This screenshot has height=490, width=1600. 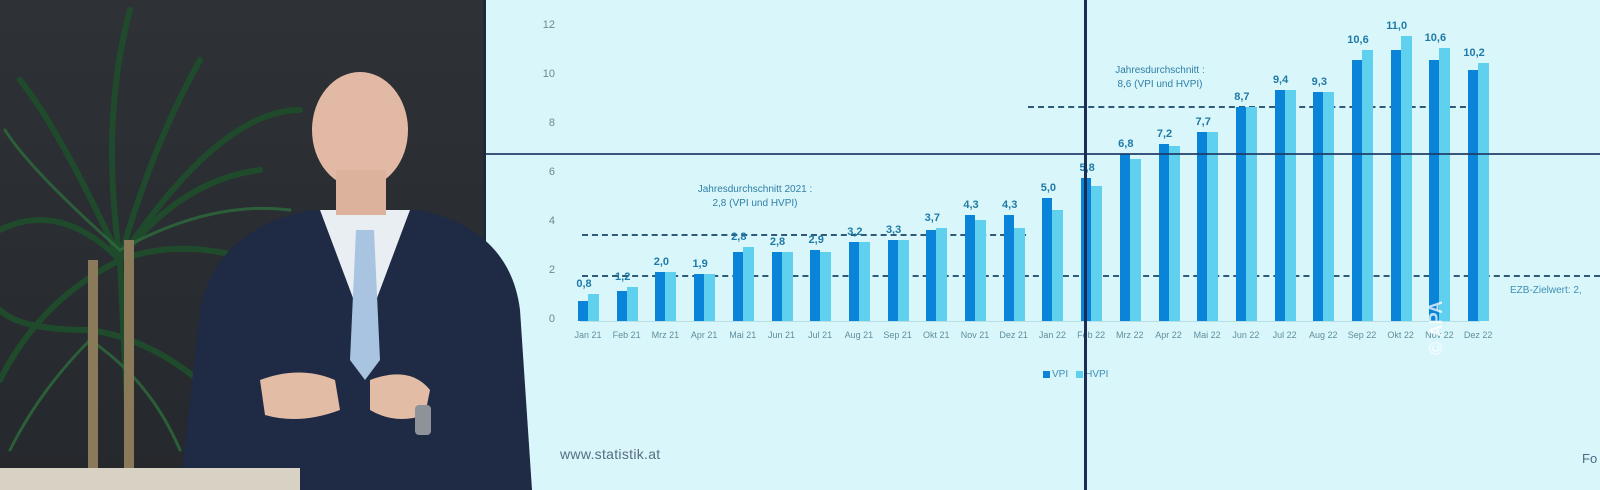 I want to click on x-tick-label: Feb 22, so click(x=1091, y=335).